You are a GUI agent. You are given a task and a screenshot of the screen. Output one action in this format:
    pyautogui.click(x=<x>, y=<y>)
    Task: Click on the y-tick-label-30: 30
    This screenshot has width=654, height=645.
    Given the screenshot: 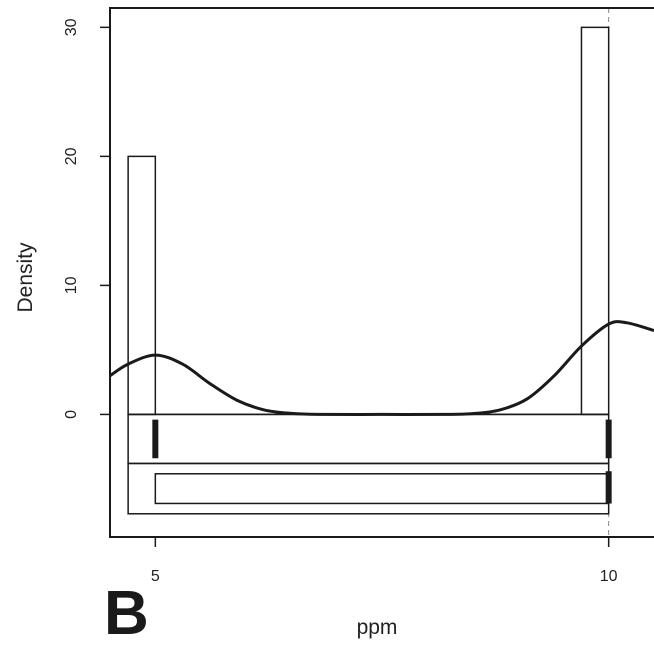 What is the action you would take?
    pyautogui.click(x=71, y=27)
    